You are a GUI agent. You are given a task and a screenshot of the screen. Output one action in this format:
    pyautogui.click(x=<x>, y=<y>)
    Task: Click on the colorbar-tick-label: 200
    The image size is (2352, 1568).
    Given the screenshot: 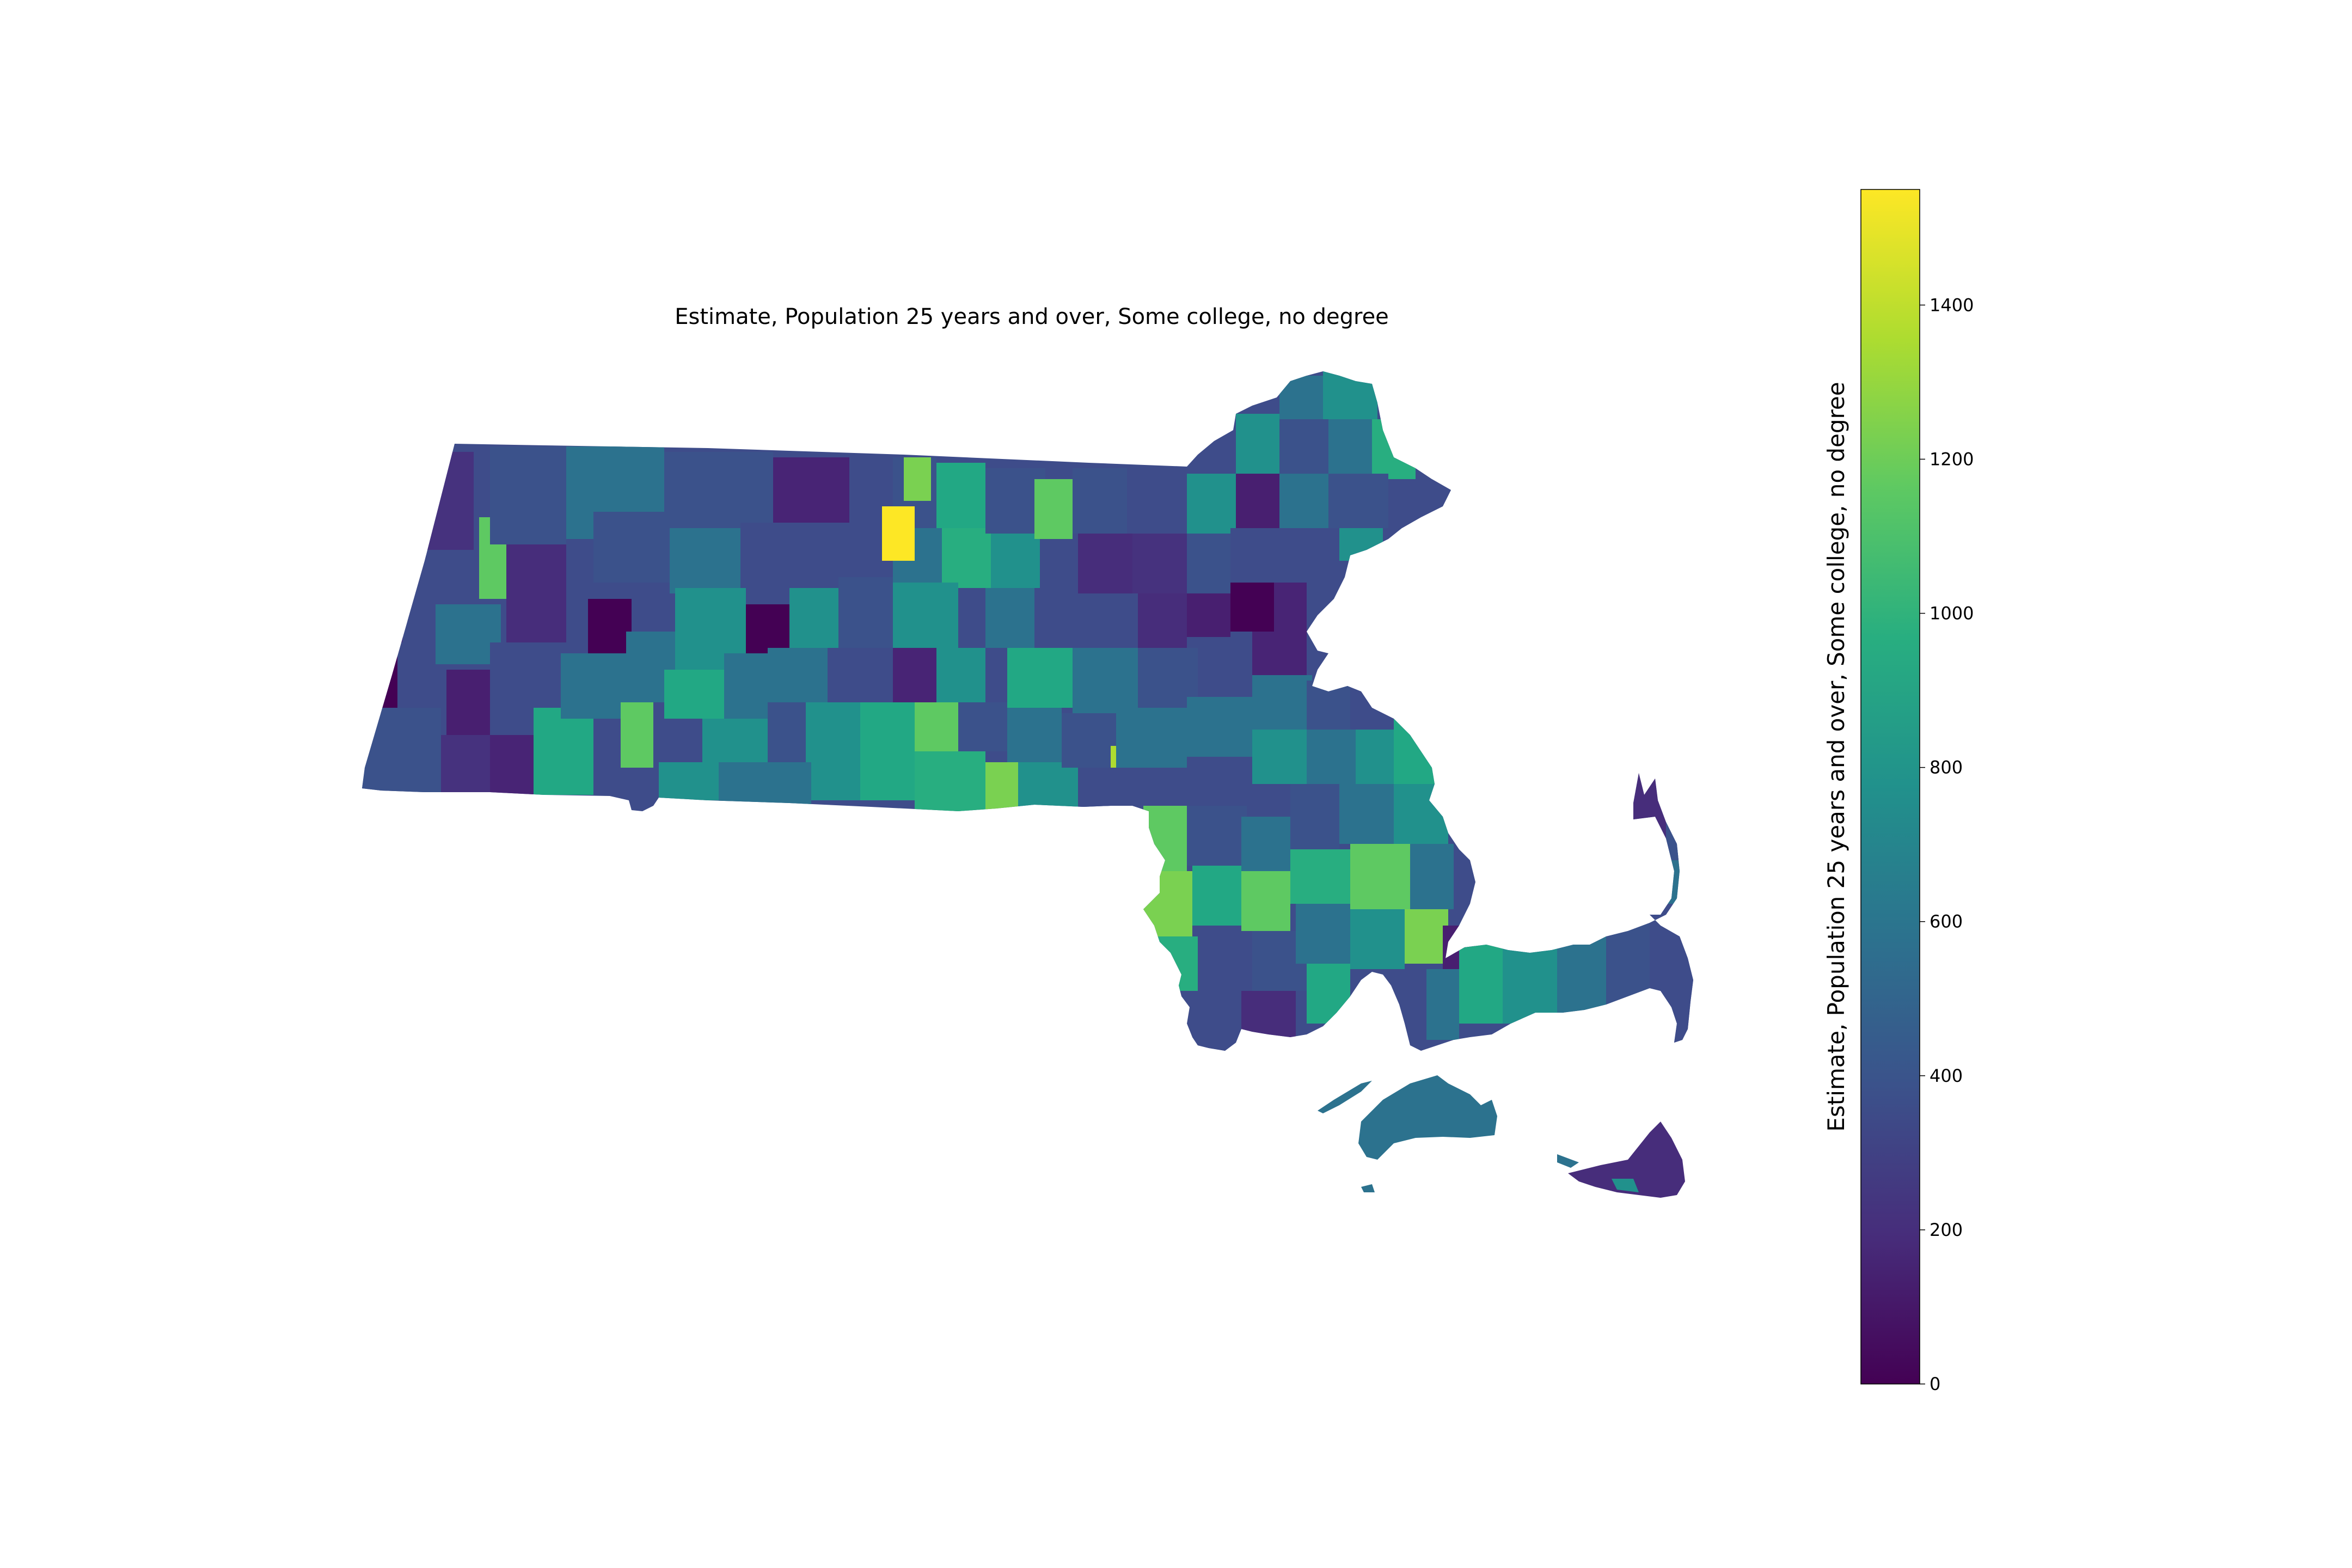 What is the action you would take?
    pyautogui.click(x=1946, y=1230)
    